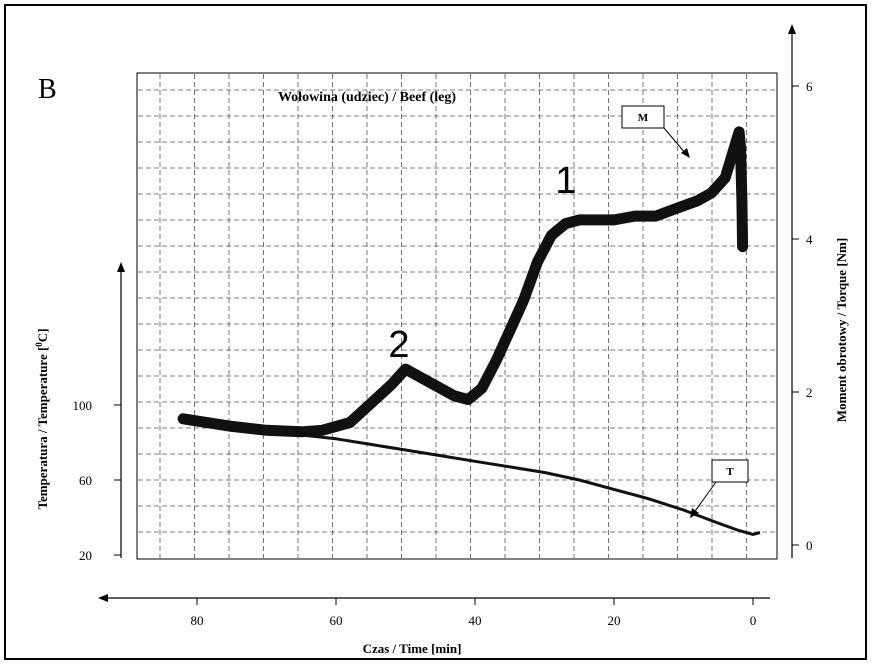 The width and height of the screenshot is (873, 666). I want to click on peak-label-2: 2, so click(398, 345).